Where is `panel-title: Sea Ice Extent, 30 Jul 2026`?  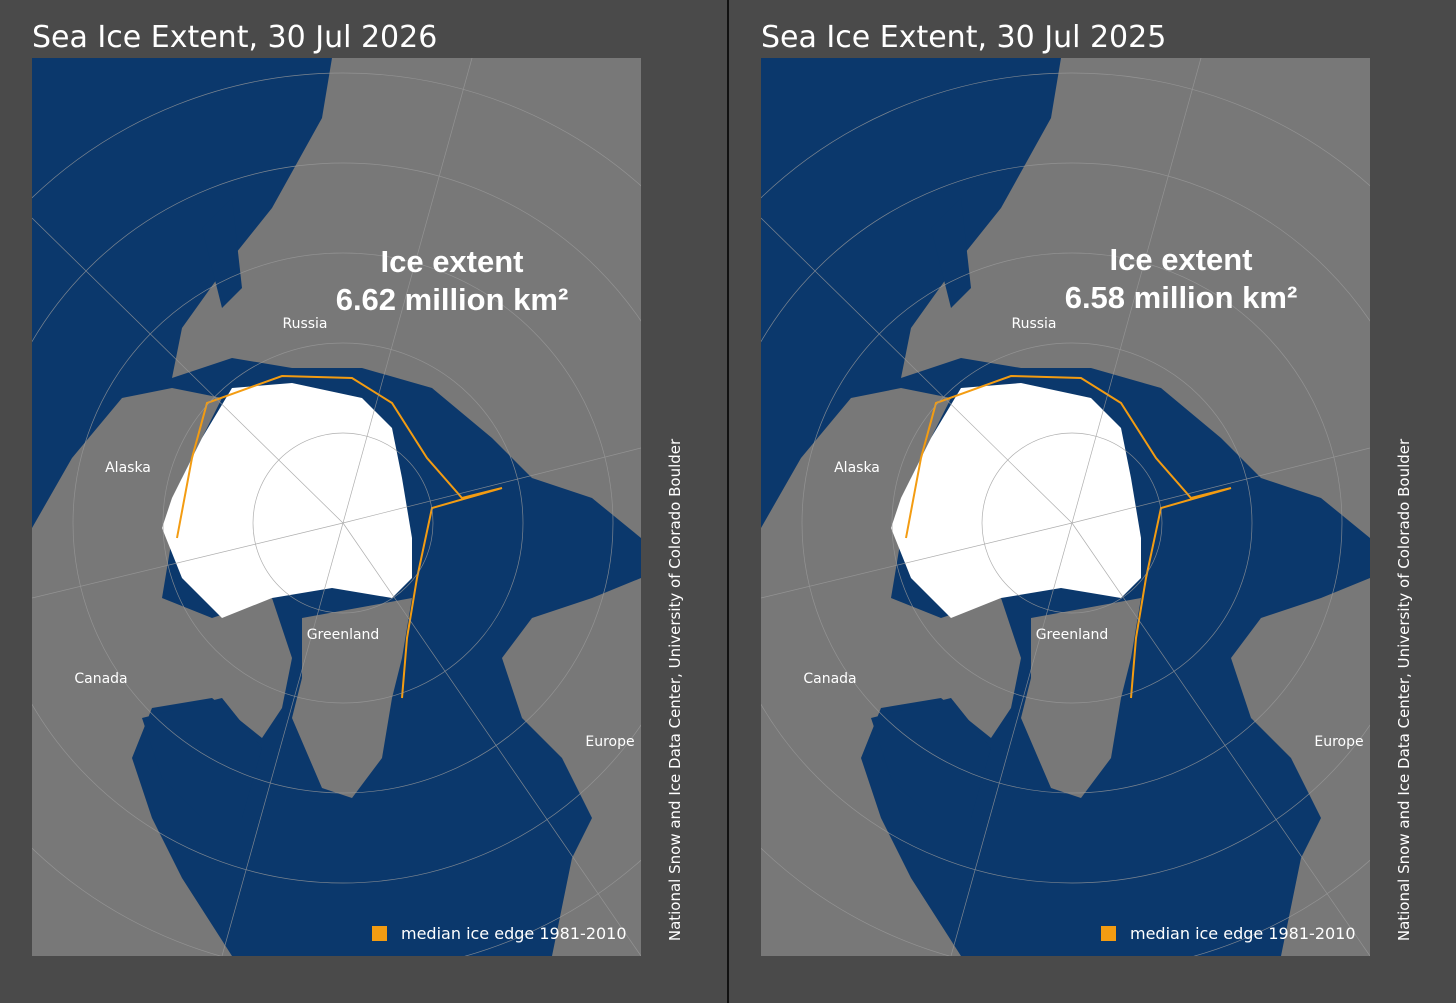
panel-title: Sea Ice Extent, 30 Jul 2026 is located at coordinates (234, 37).